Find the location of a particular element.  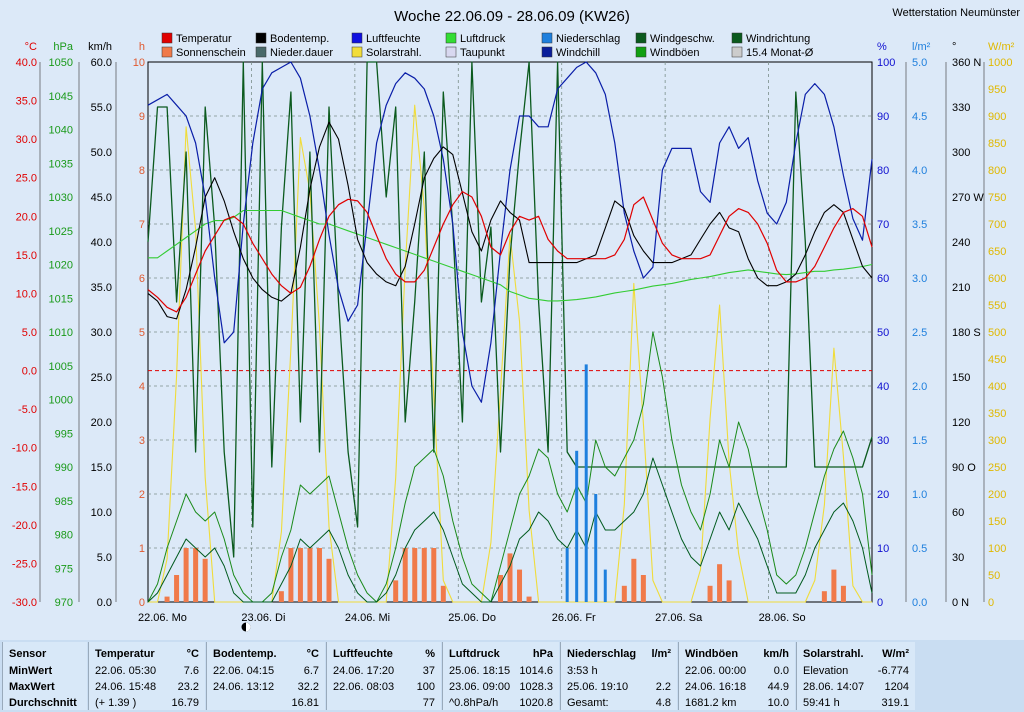

stats-header: Solarstrahl. W/m² is located at coordinates (856, 654).